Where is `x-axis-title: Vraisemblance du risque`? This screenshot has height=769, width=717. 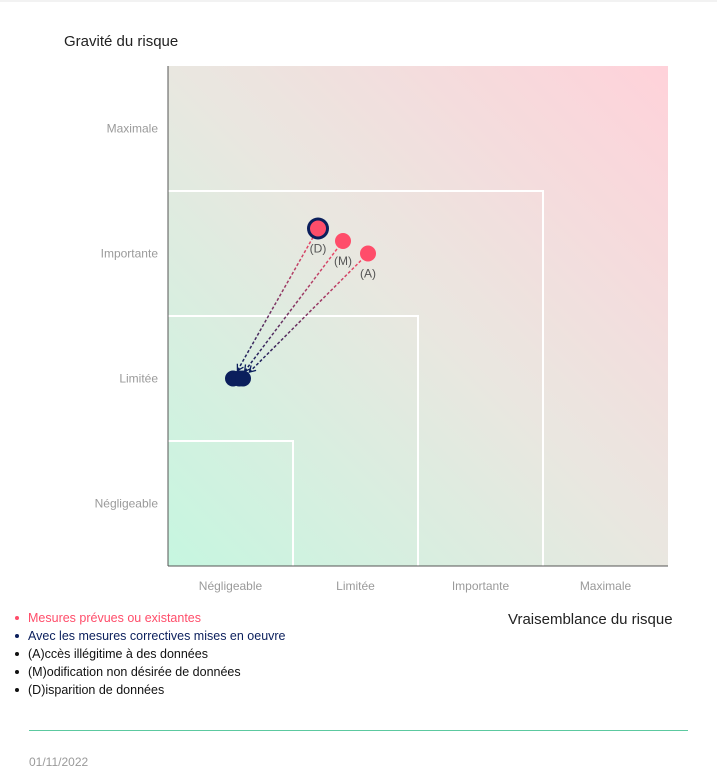
x-axis-title: Vraisemblance du risque is located at coordinates (590, 619).